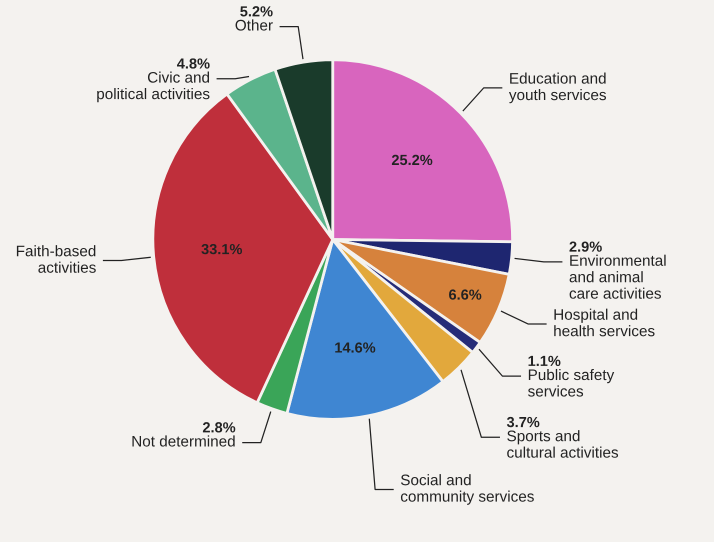 Image resolution: width=714 pixels, height=542 pixels. I want to click on slice-label: Environmental and animal care activities, so click(618, 276).